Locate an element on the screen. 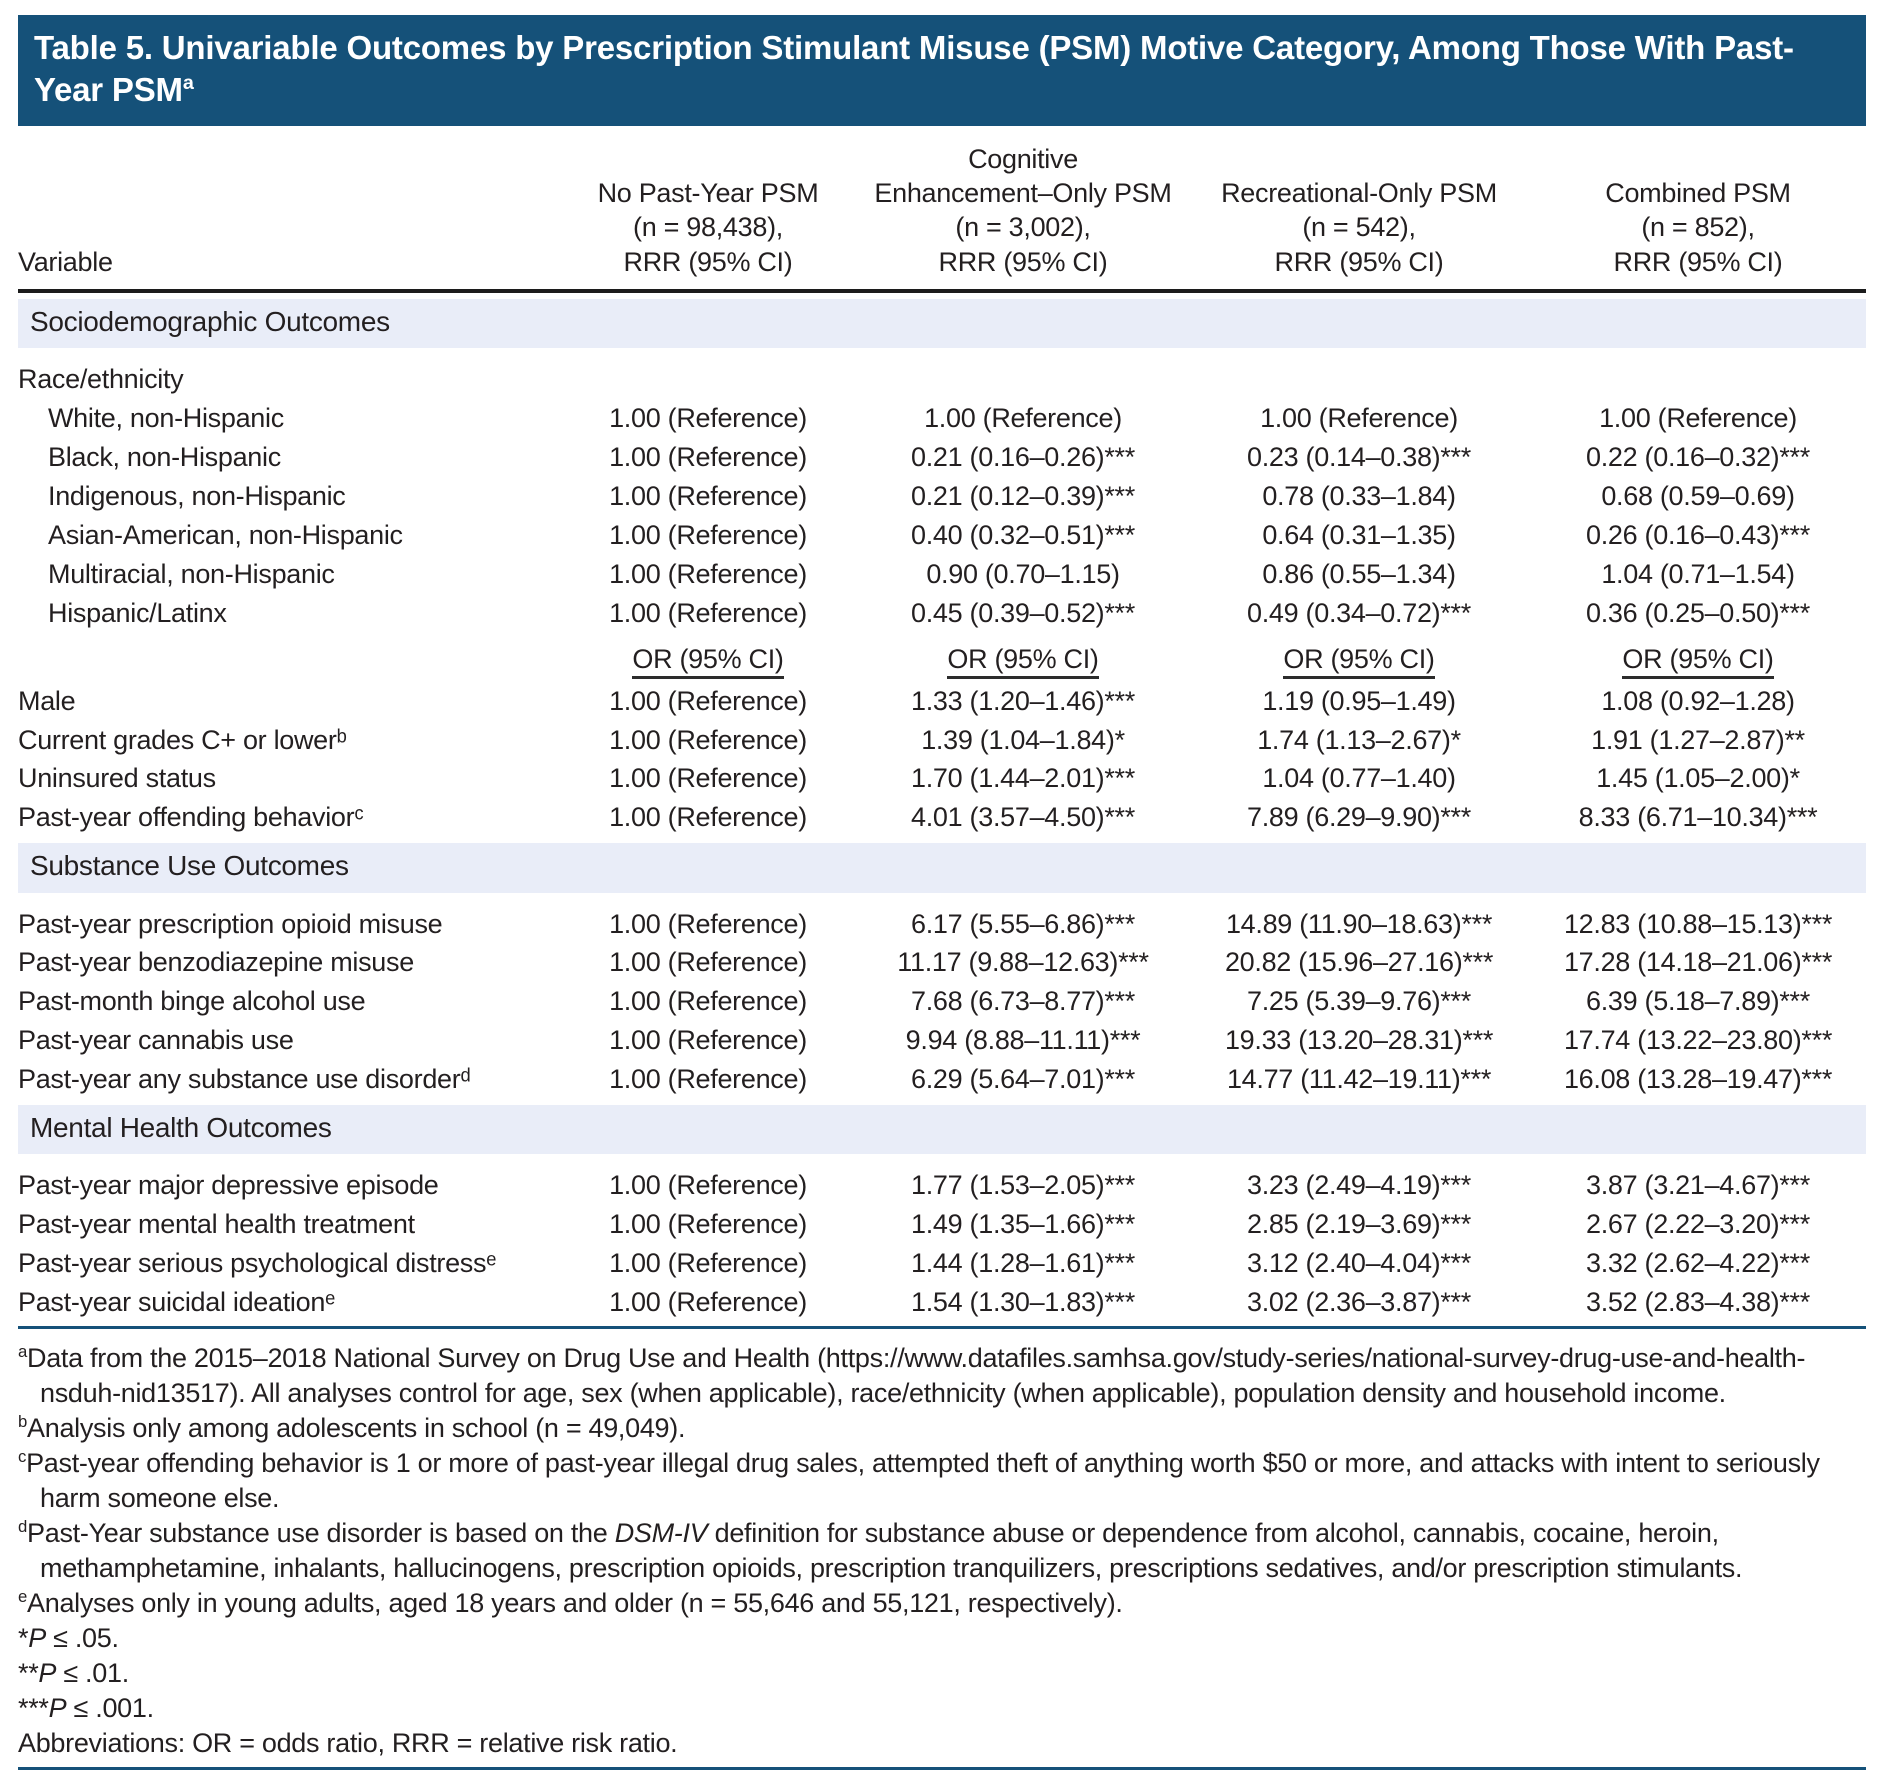  section-header-row: Substance Use Outcomes is located at coordinates (942, 869).